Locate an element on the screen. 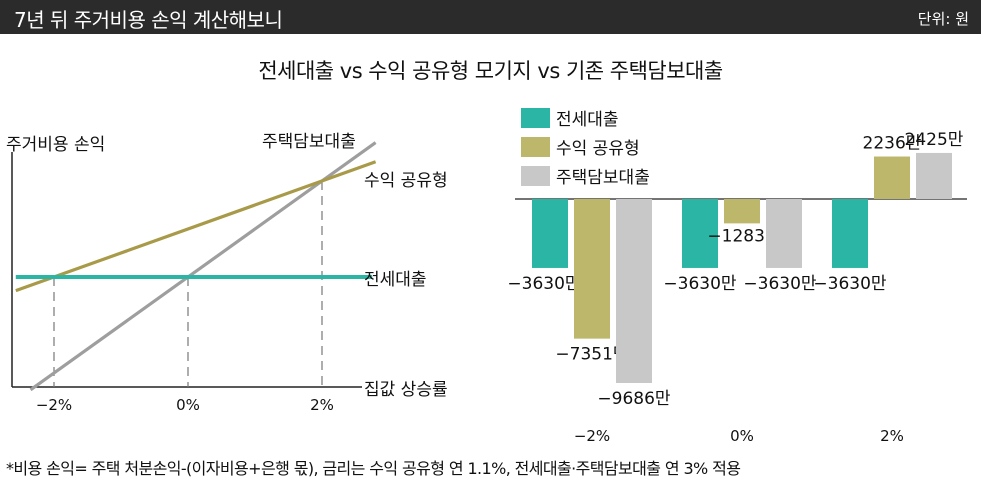  series-label: 수익 공유형 is located at coordinates (406, 181).